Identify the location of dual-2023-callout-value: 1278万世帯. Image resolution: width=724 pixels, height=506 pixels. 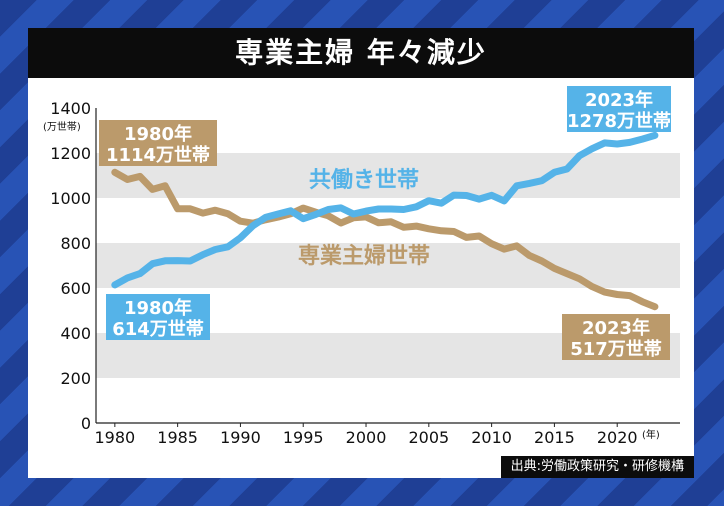
(619, 121).